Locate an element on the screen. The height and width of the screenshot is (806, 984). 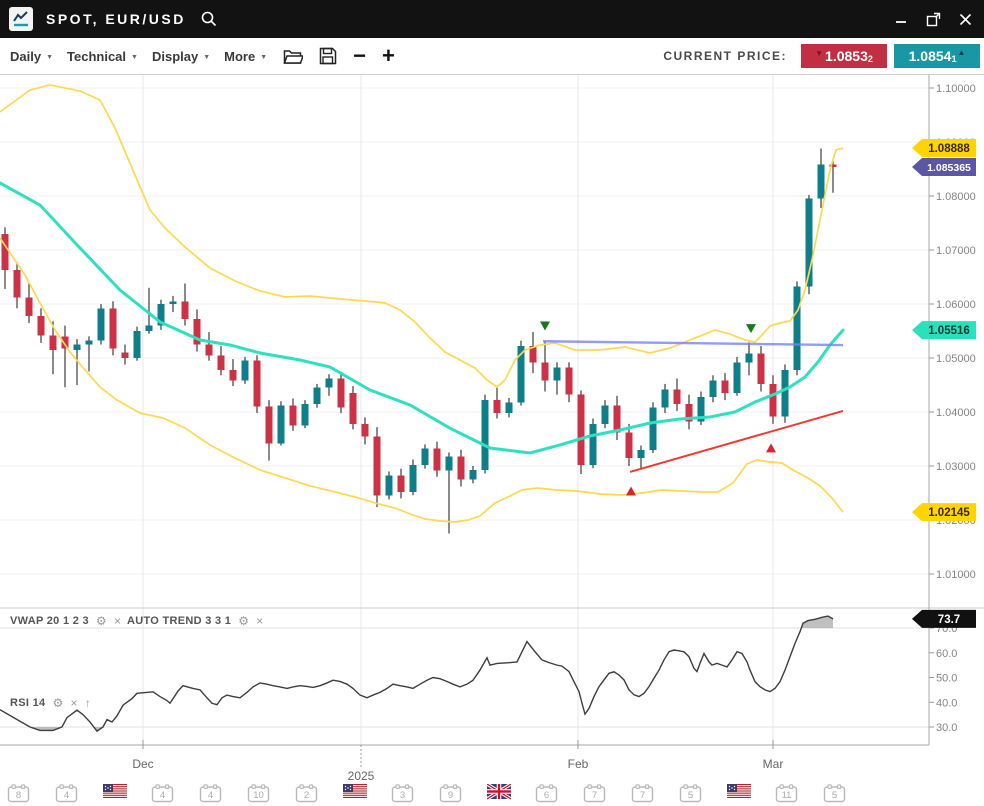
calendar-event-icon: 3 is located at coordinates (402, 795).